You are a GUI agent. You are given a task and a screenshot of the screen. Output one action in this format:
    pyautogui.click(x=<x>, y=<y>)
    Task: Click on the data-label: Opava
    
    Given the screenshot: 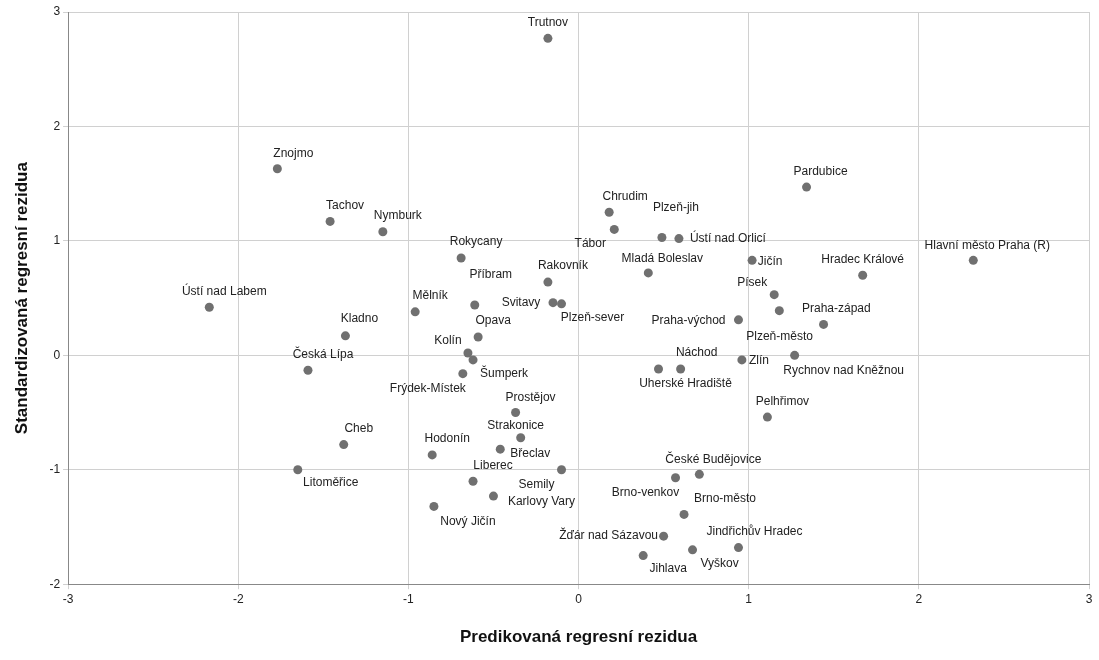 What is the action you would take?
    pyautogui.click(x=493, y=320)
    